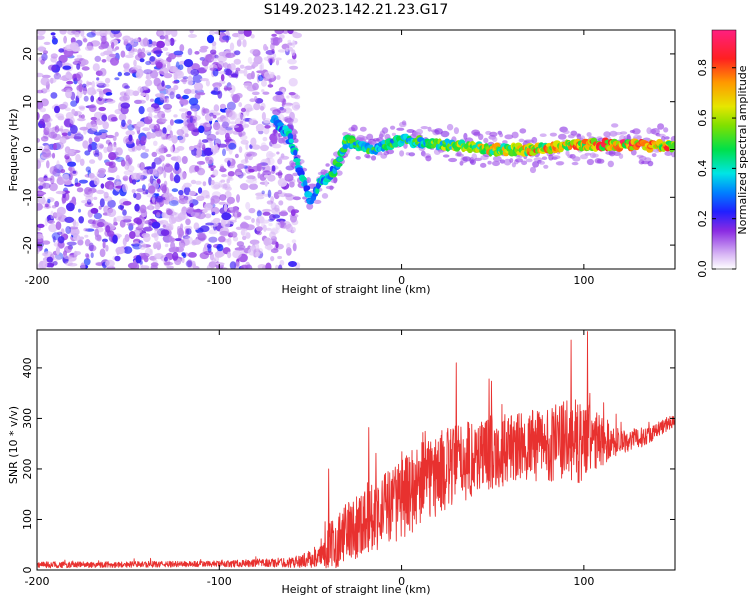 The width and height of the screenshot is (750, 600). Describe the element at coordinates (27, 468) in the screenshot. I see `snr-ytick-label: 200` at that location.